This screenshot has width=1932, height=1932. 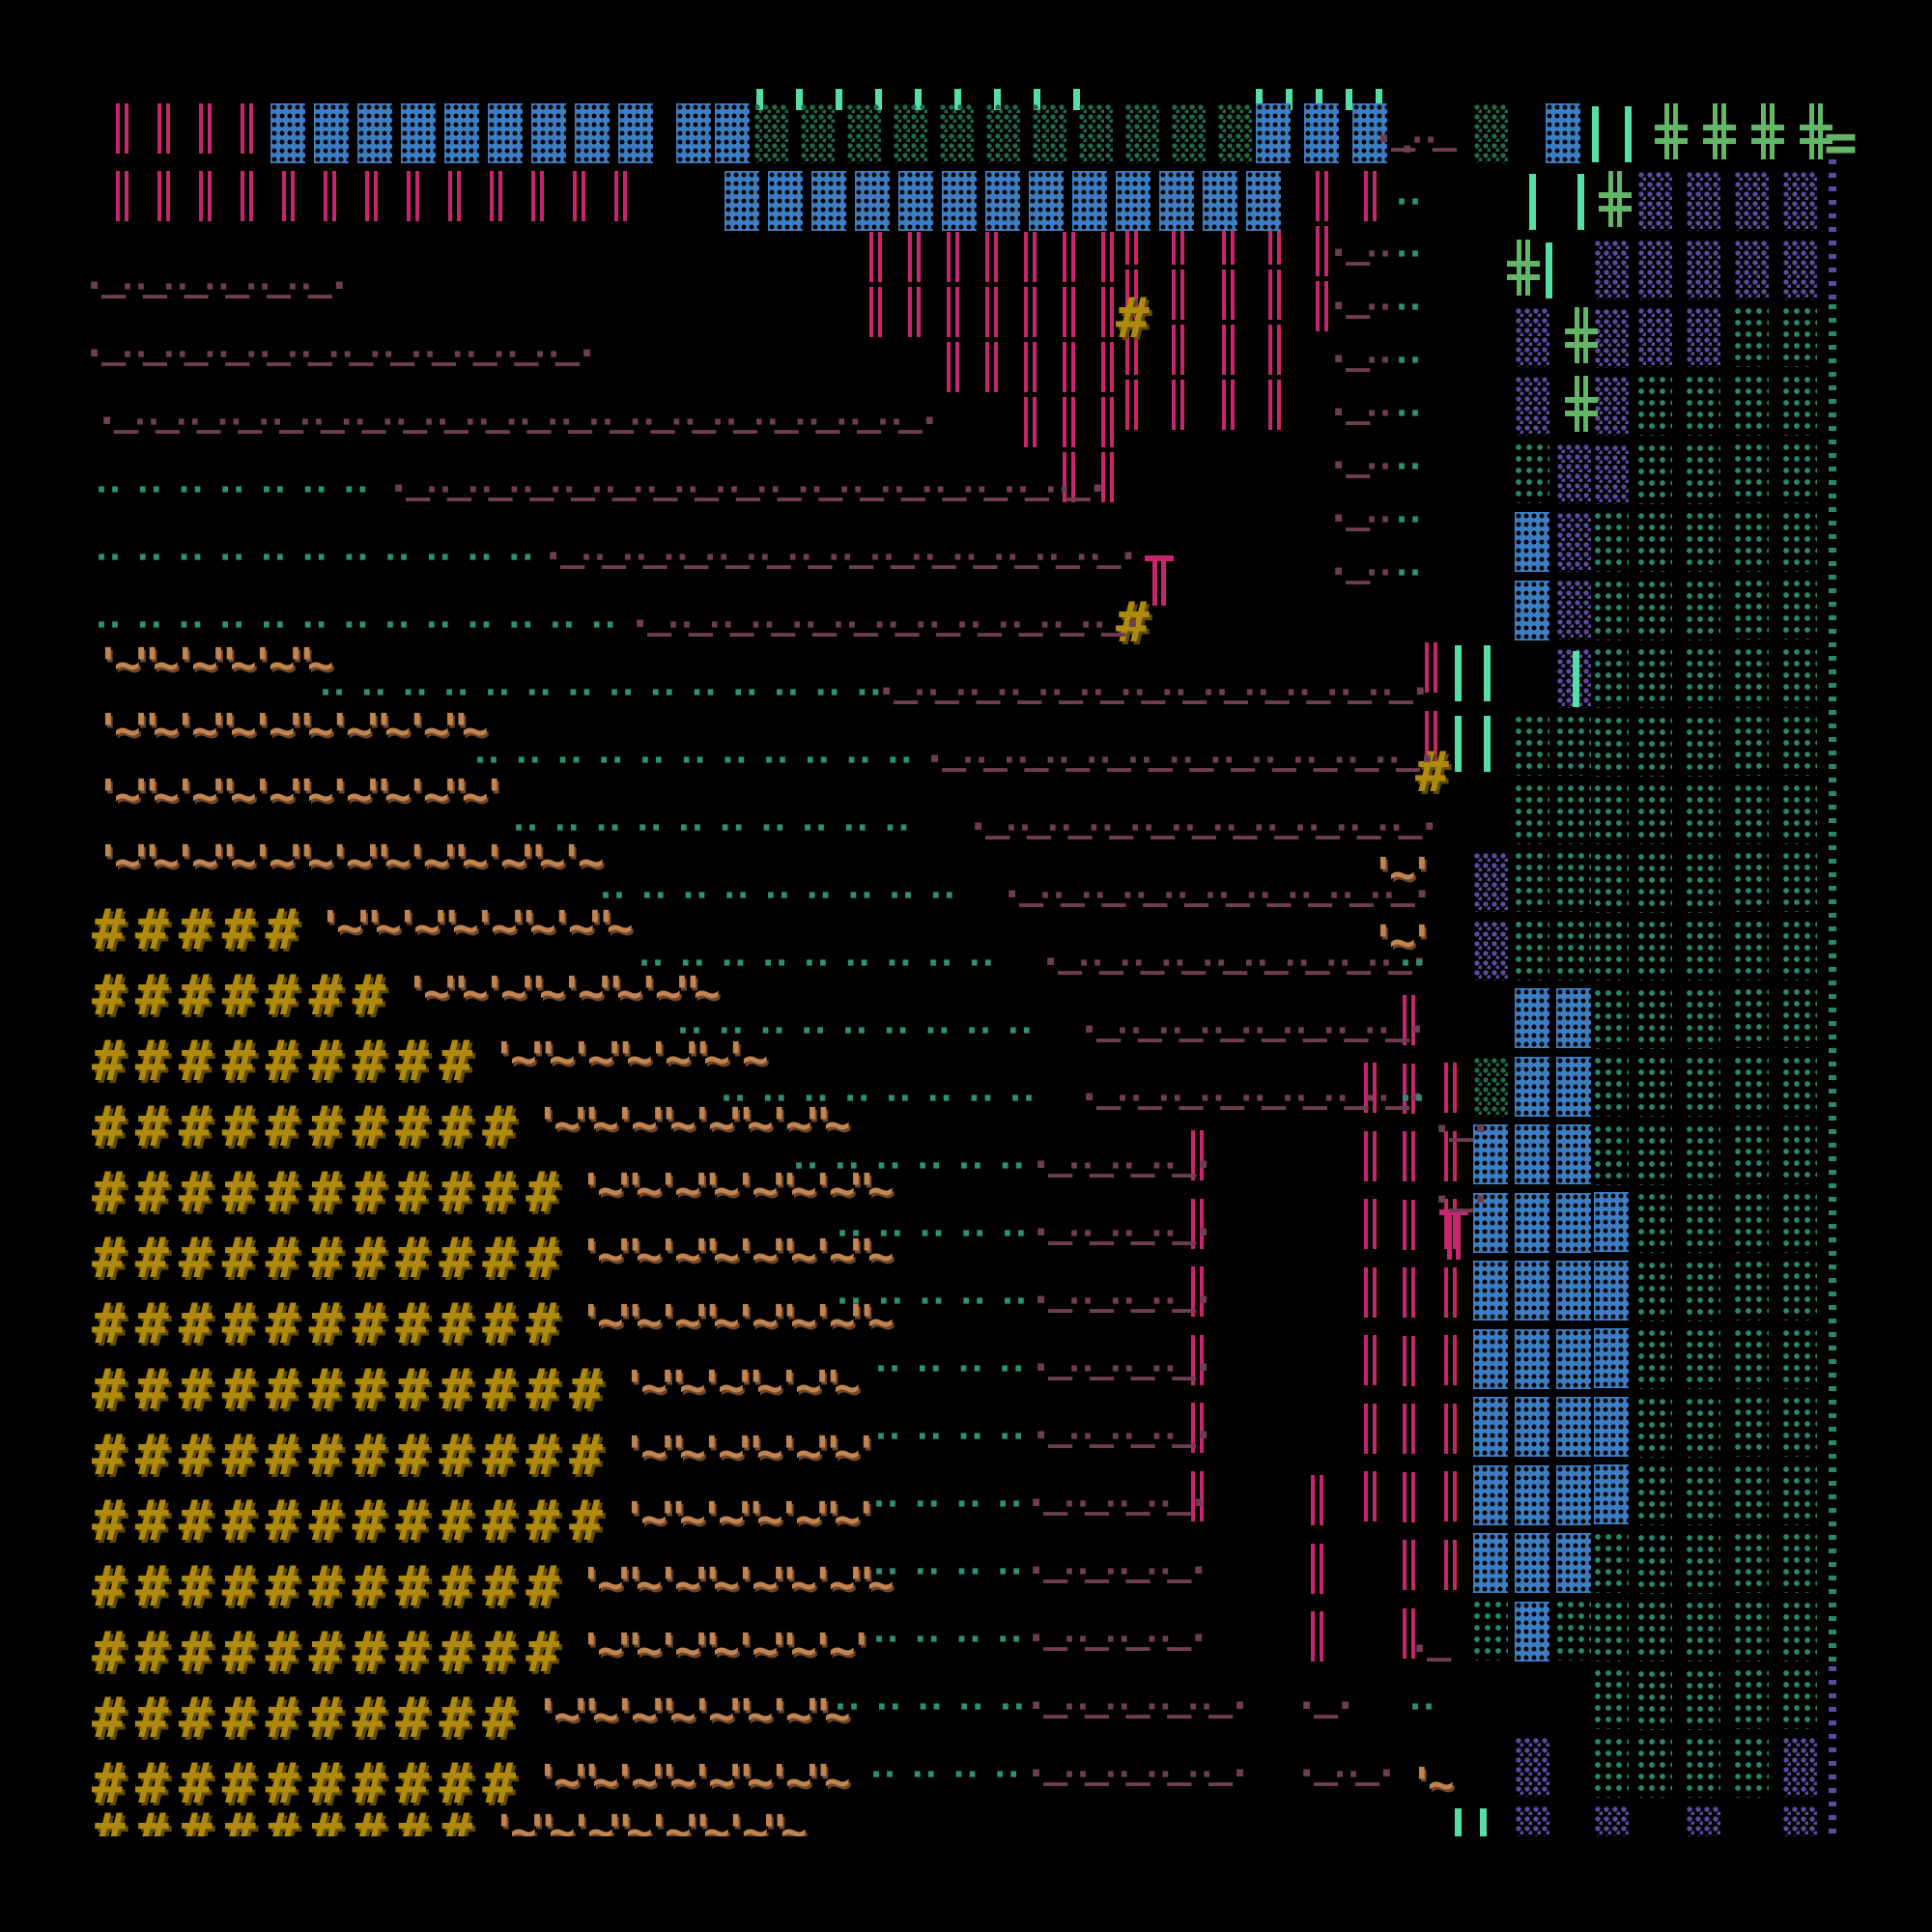 What do you see at coordinates (750, 1518) in the screenshot?
I see `glyph-run-tan: '~"~'~"~'~"~'` at bounding box center [750, 1518].